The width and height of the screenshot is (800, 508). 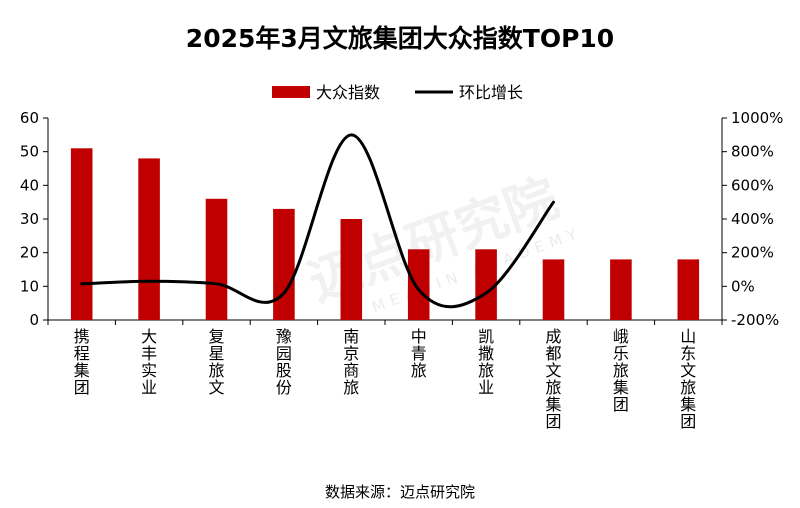 What do you see at coordinates (29, 286) in the screenshot?
I see `left-tick-label: 10` at bounding box center [29, 286].